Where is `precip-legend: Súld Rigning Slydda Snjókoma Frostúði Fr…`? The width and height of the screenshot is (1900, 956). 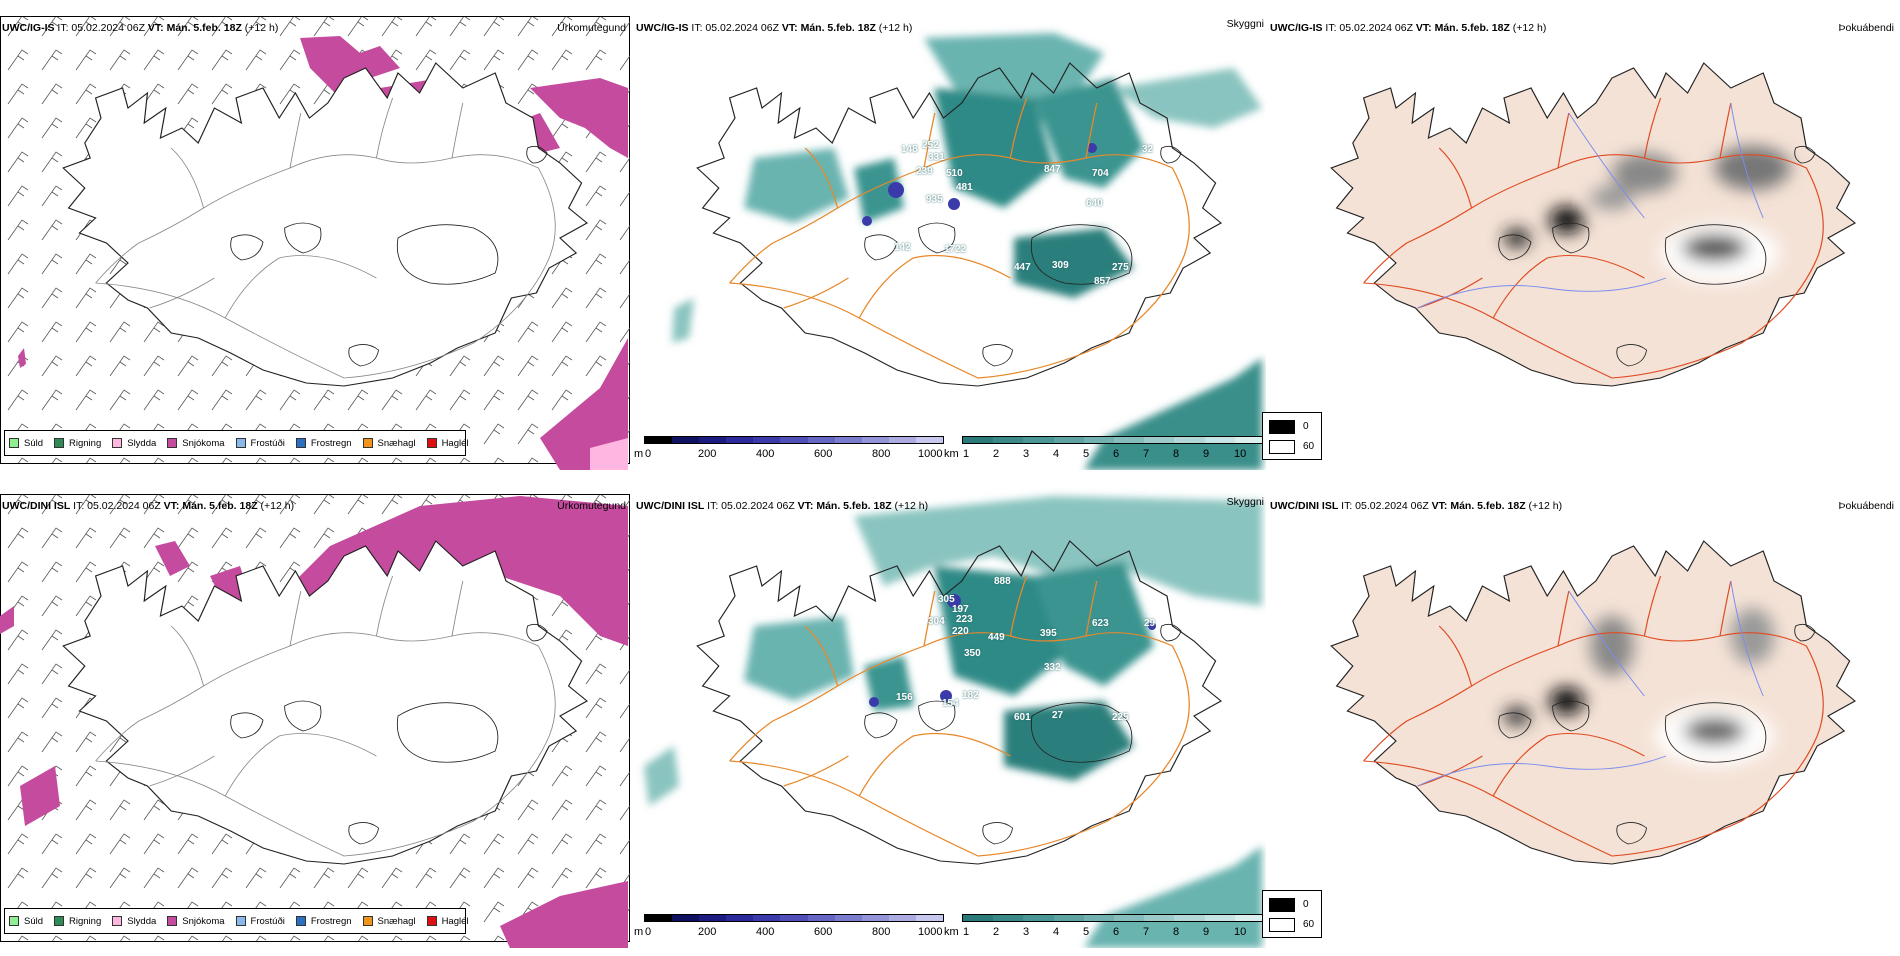 precip-legend: Súld Rigning Slydda Snjókoma Frostúði Fr… is located at coordinates (236, 921).